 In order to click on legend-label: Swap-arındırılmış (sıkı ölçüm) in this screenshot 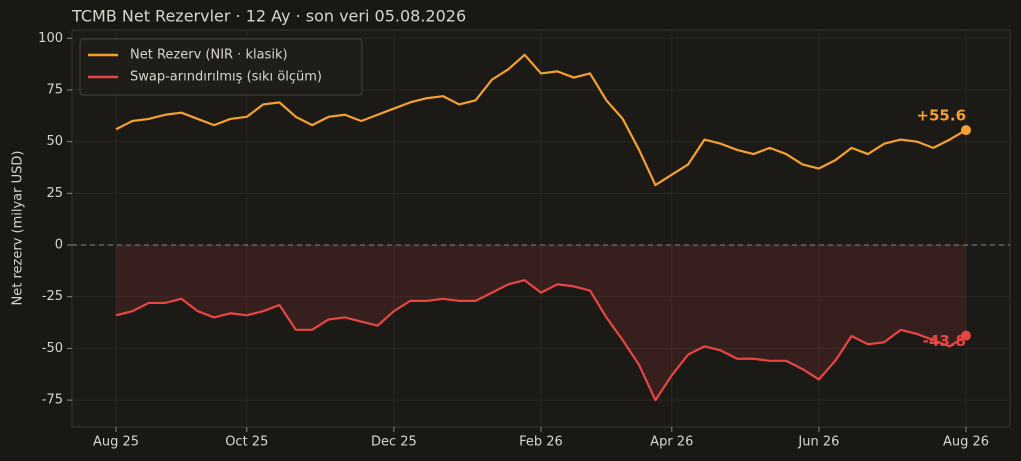, I will do `click(226, 77)`.